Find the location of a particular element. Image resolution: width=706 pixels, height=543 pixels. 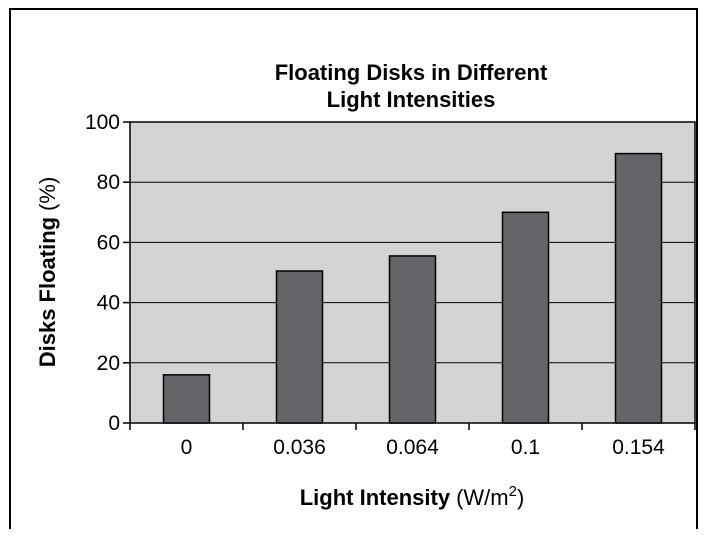

y-axis-label: Disks Floating (%) is located at coordinates (47, 272).